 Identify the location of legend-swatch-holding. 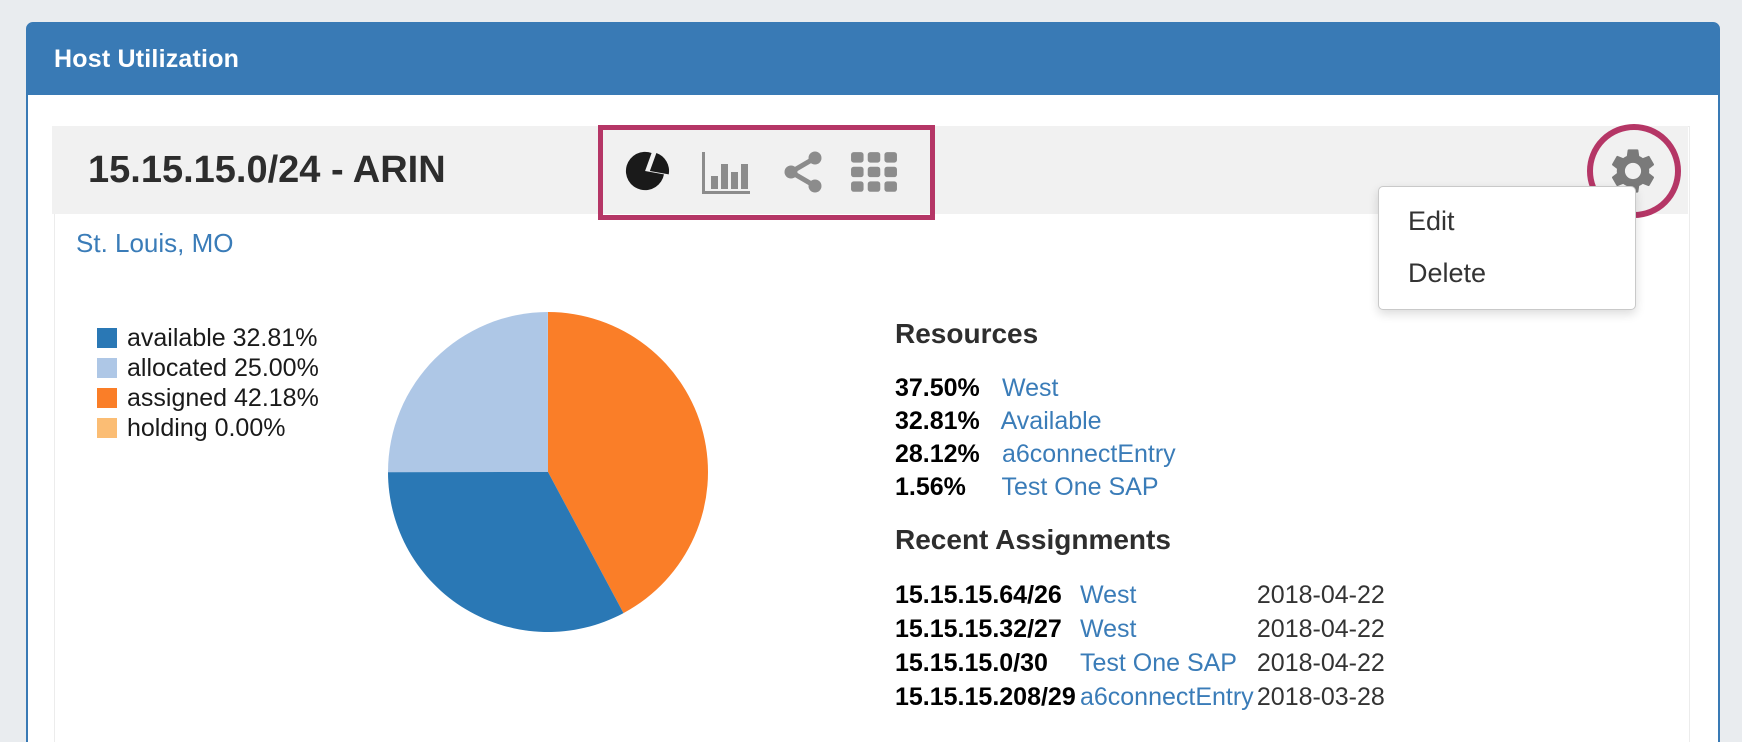
(107, 428).